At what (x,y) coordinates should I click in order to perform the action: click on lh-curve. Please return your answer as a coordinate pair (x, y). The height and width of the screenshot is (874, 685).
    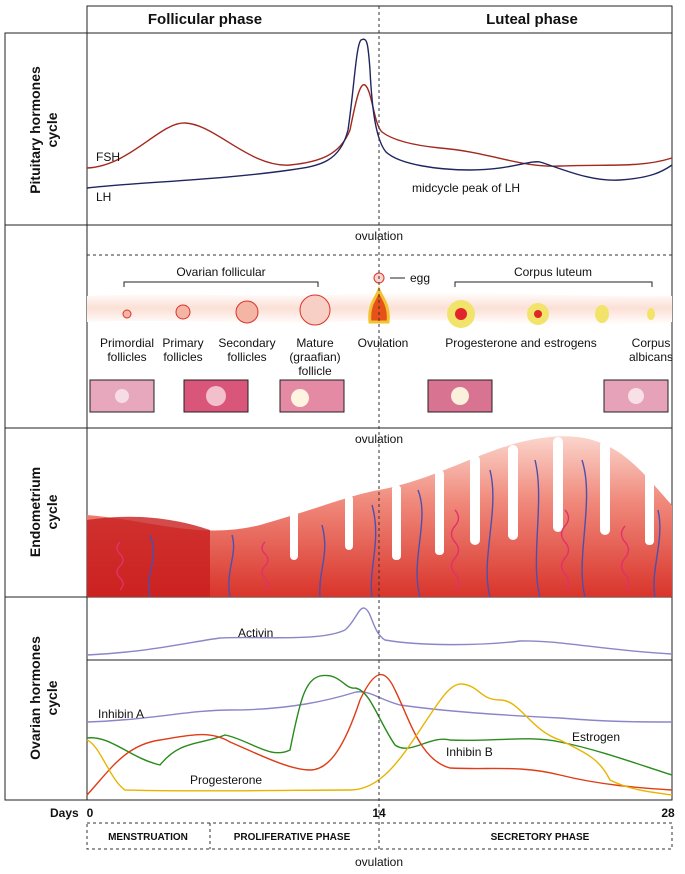
    Looking at the image, I should click on (379, 113).